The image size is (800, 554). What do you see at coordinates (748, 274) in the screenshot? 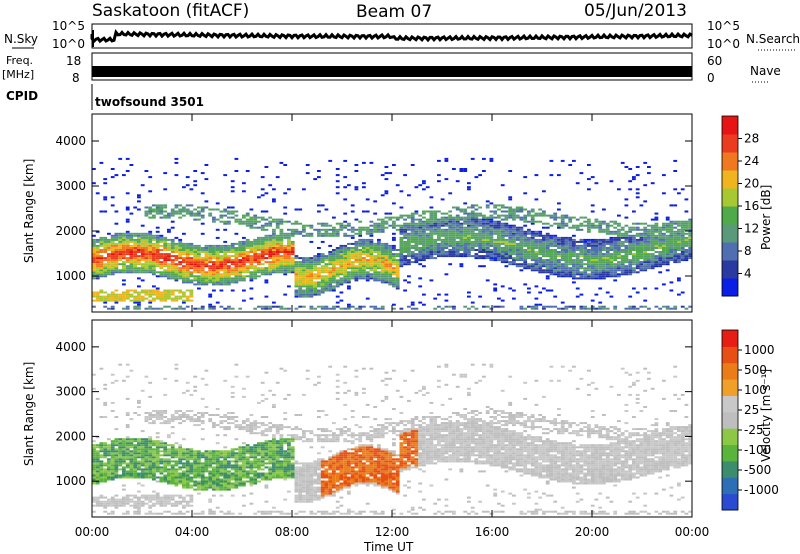
I see `colorbar-tick-label: 4` at bounding box center [748, 274].